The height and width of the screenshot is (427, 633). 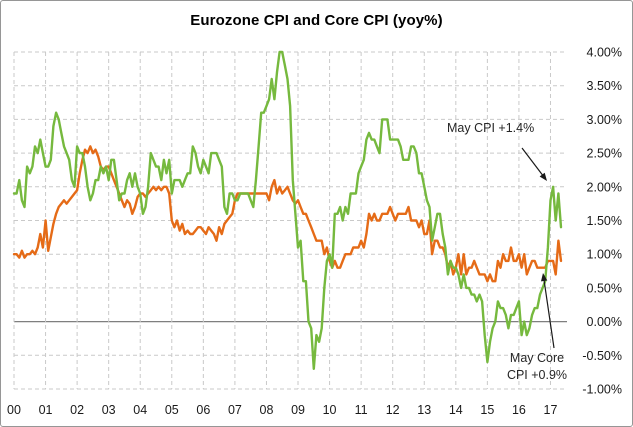 What do you see at coordinates (330, 410) in the screenshot?
I see `x-tick-label: 10` at bounding box center [330, 410].